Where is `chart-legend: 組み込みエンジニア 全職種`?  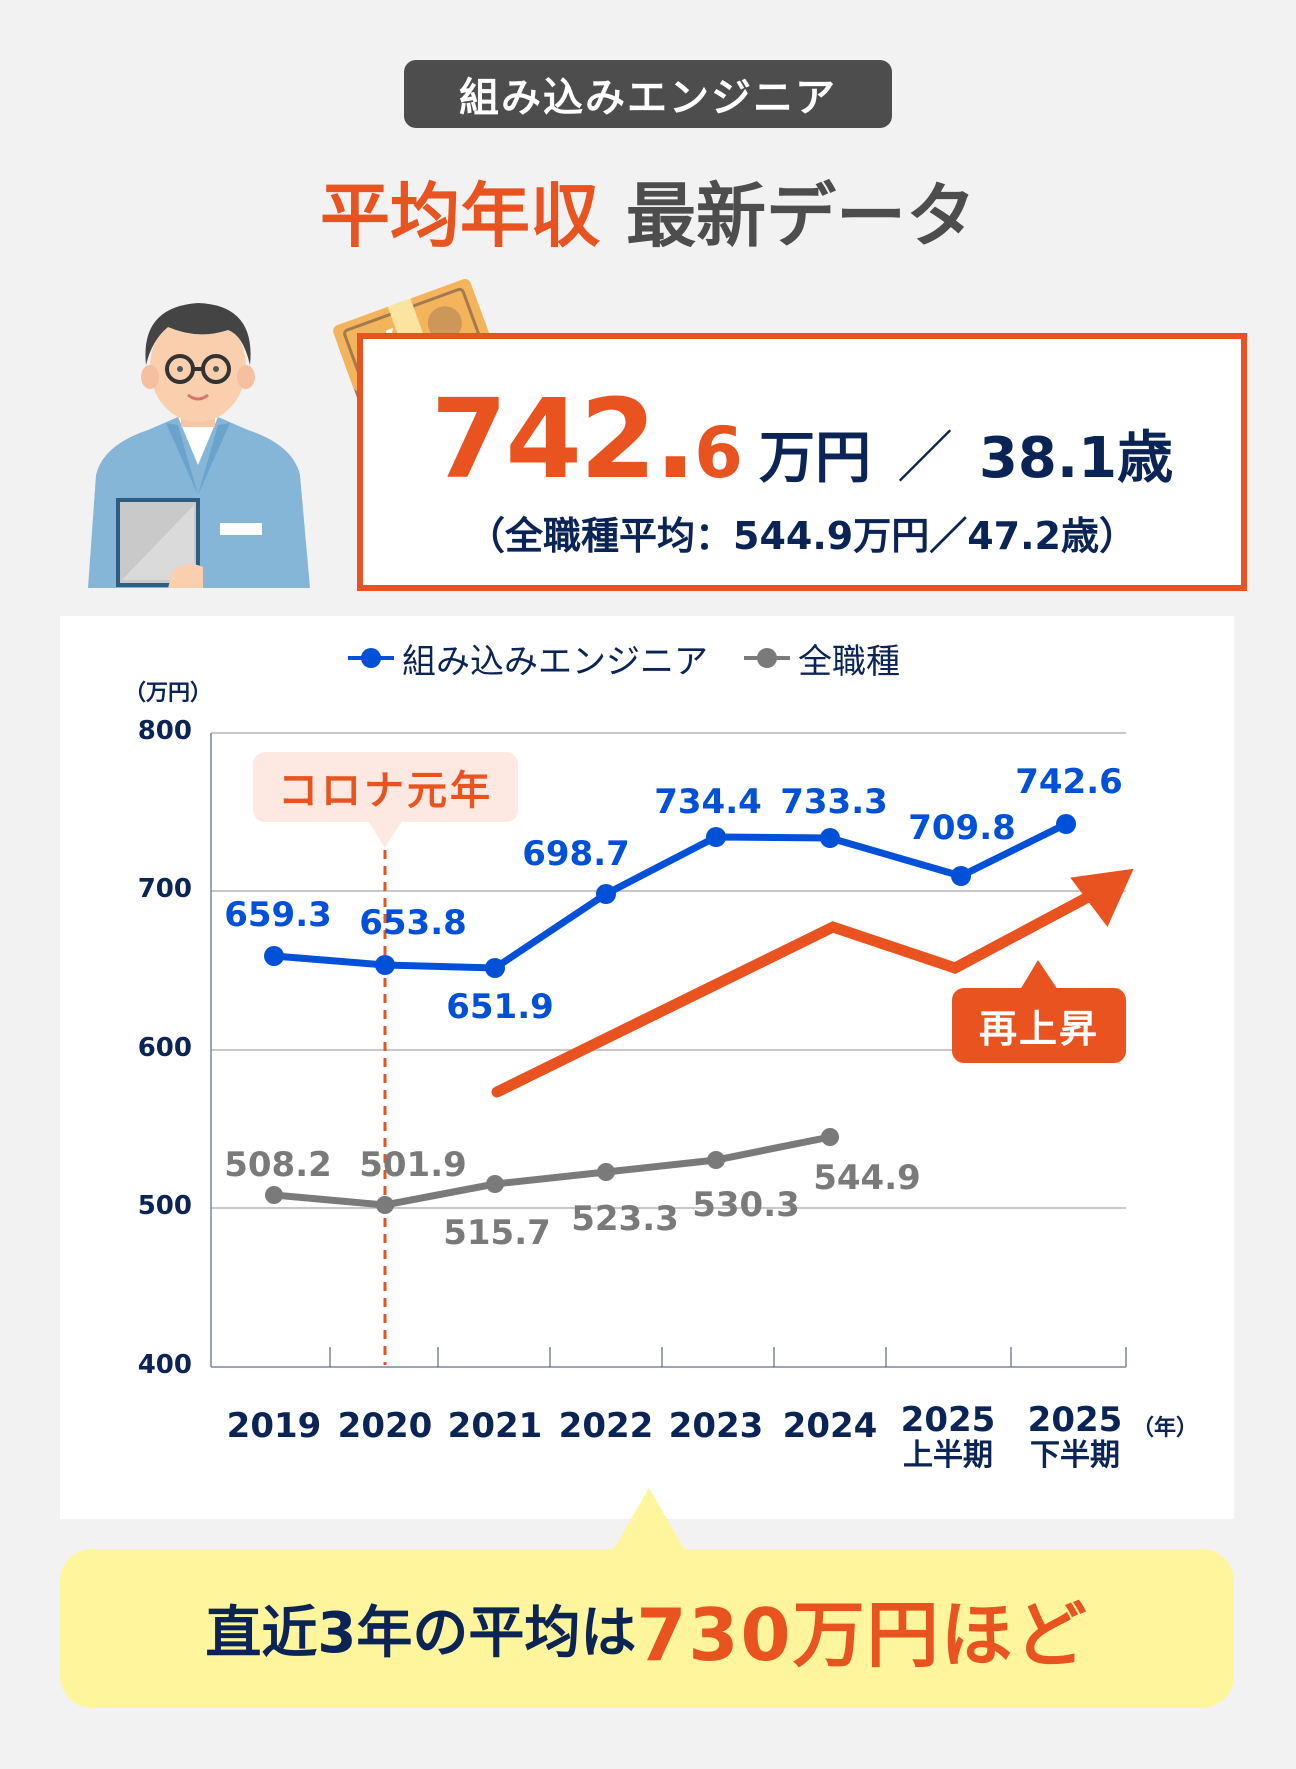
chart-legend: 組み込みエンジニア 全職種 is located at coordinates (642, 658).